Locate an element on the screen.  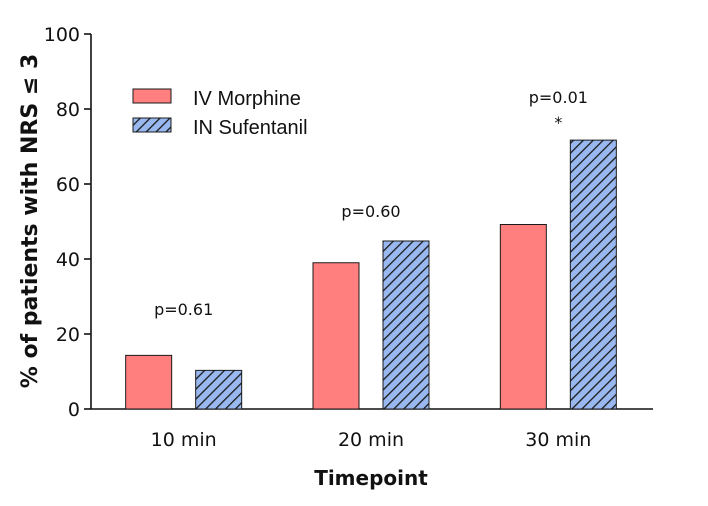
y-tick-label: 20 is located at coordinates (68, 335).